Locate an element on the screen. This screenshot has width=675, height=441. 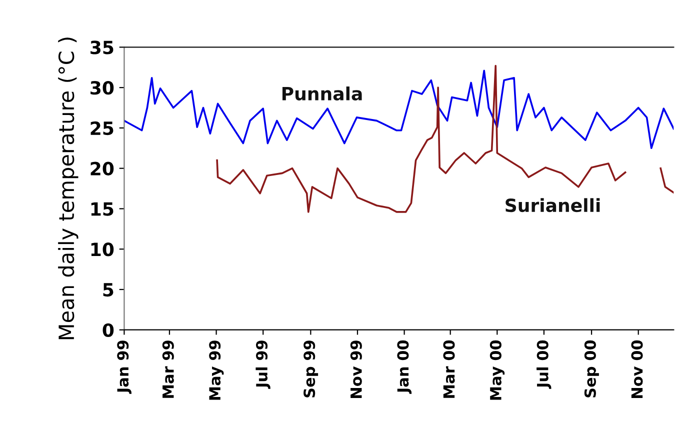
x-tick-label: Sep 00 is located at coordinates (591, 369).